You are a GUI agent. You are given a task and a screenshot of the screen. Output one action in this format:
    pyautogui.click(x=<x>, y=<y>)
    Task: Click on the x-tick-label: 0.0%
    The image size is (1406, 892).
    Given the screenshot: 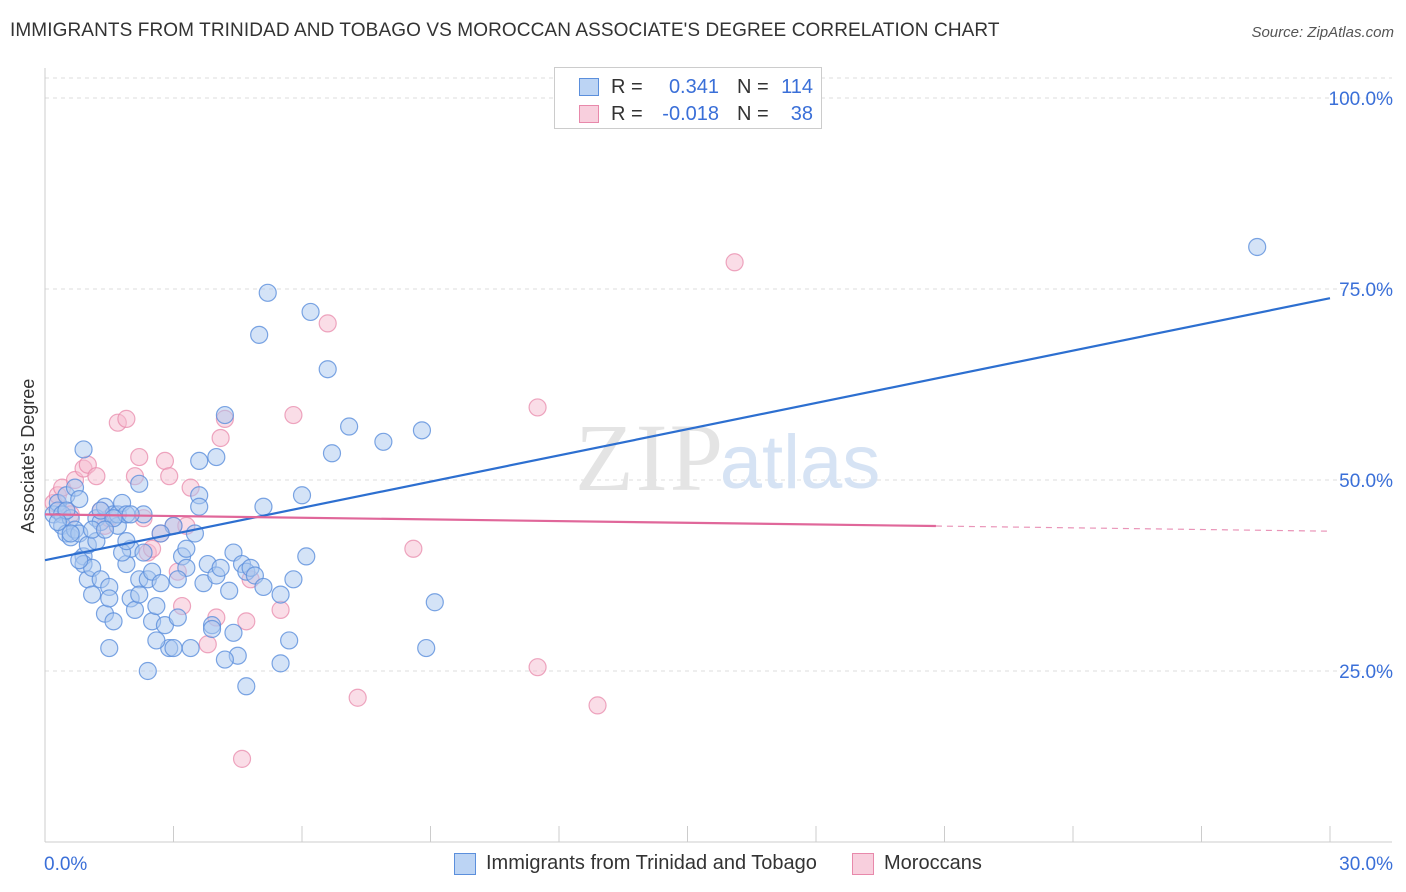 What is the action you would take?
    pyautogui.click(x=65, y=864)
    